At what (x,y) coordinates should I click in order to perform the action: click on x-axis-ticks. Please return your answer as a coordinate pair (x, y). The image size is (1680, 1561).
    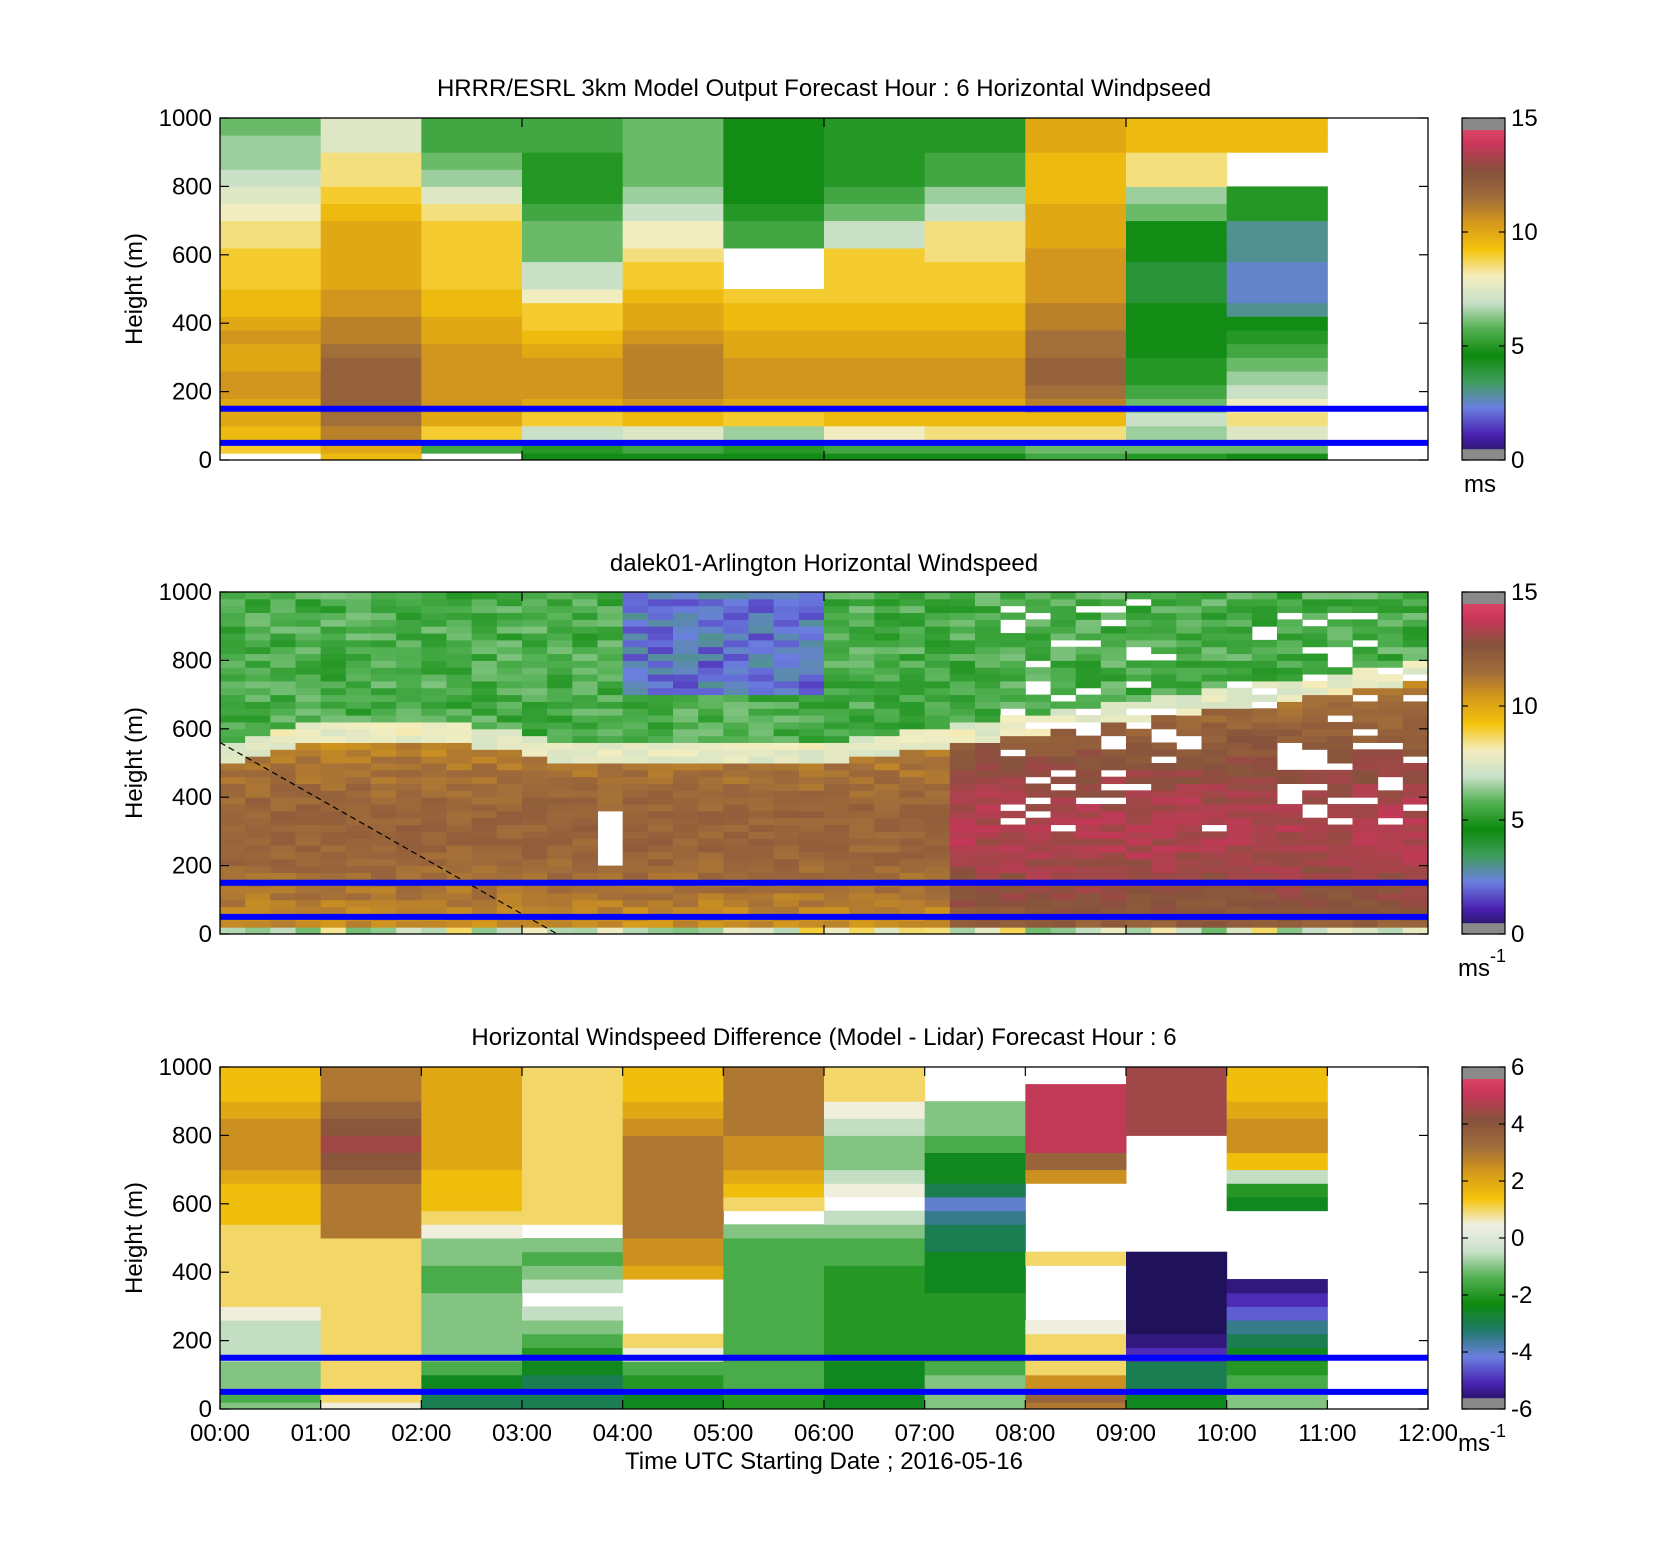
    Looking at the image, I should click on (824, 763).